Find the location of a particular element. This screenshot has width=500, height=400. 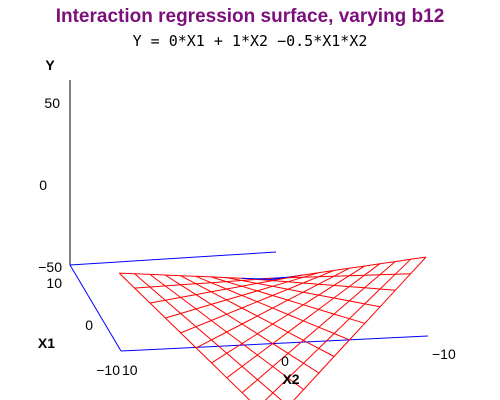

y-tick-label: −50 is located at coordinates (50, 267).